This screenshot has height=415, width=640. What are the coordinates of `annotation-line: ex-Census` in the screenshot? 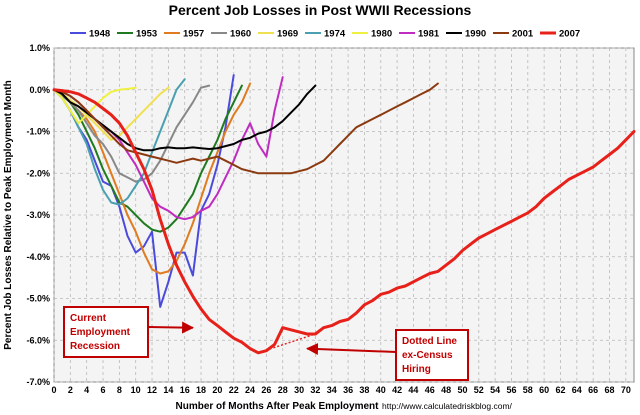 It's located at (427, 355).